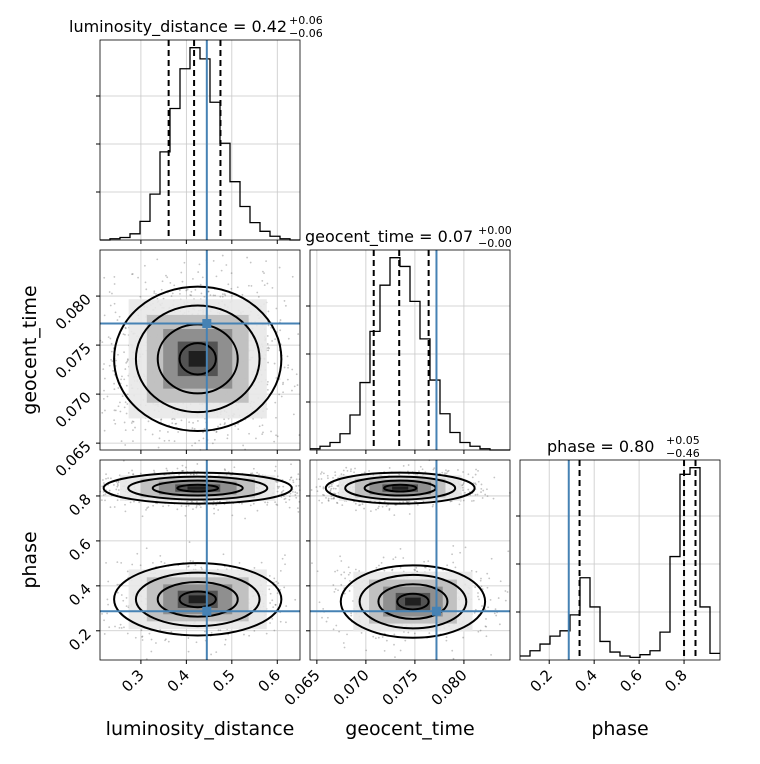 The height and width of the screenshot is (764, 760). What do you see at coordinates (495, 230) in the screenshot?
I see `title-geocent-time-plus: +0.00` at bounding box center [495, 230].